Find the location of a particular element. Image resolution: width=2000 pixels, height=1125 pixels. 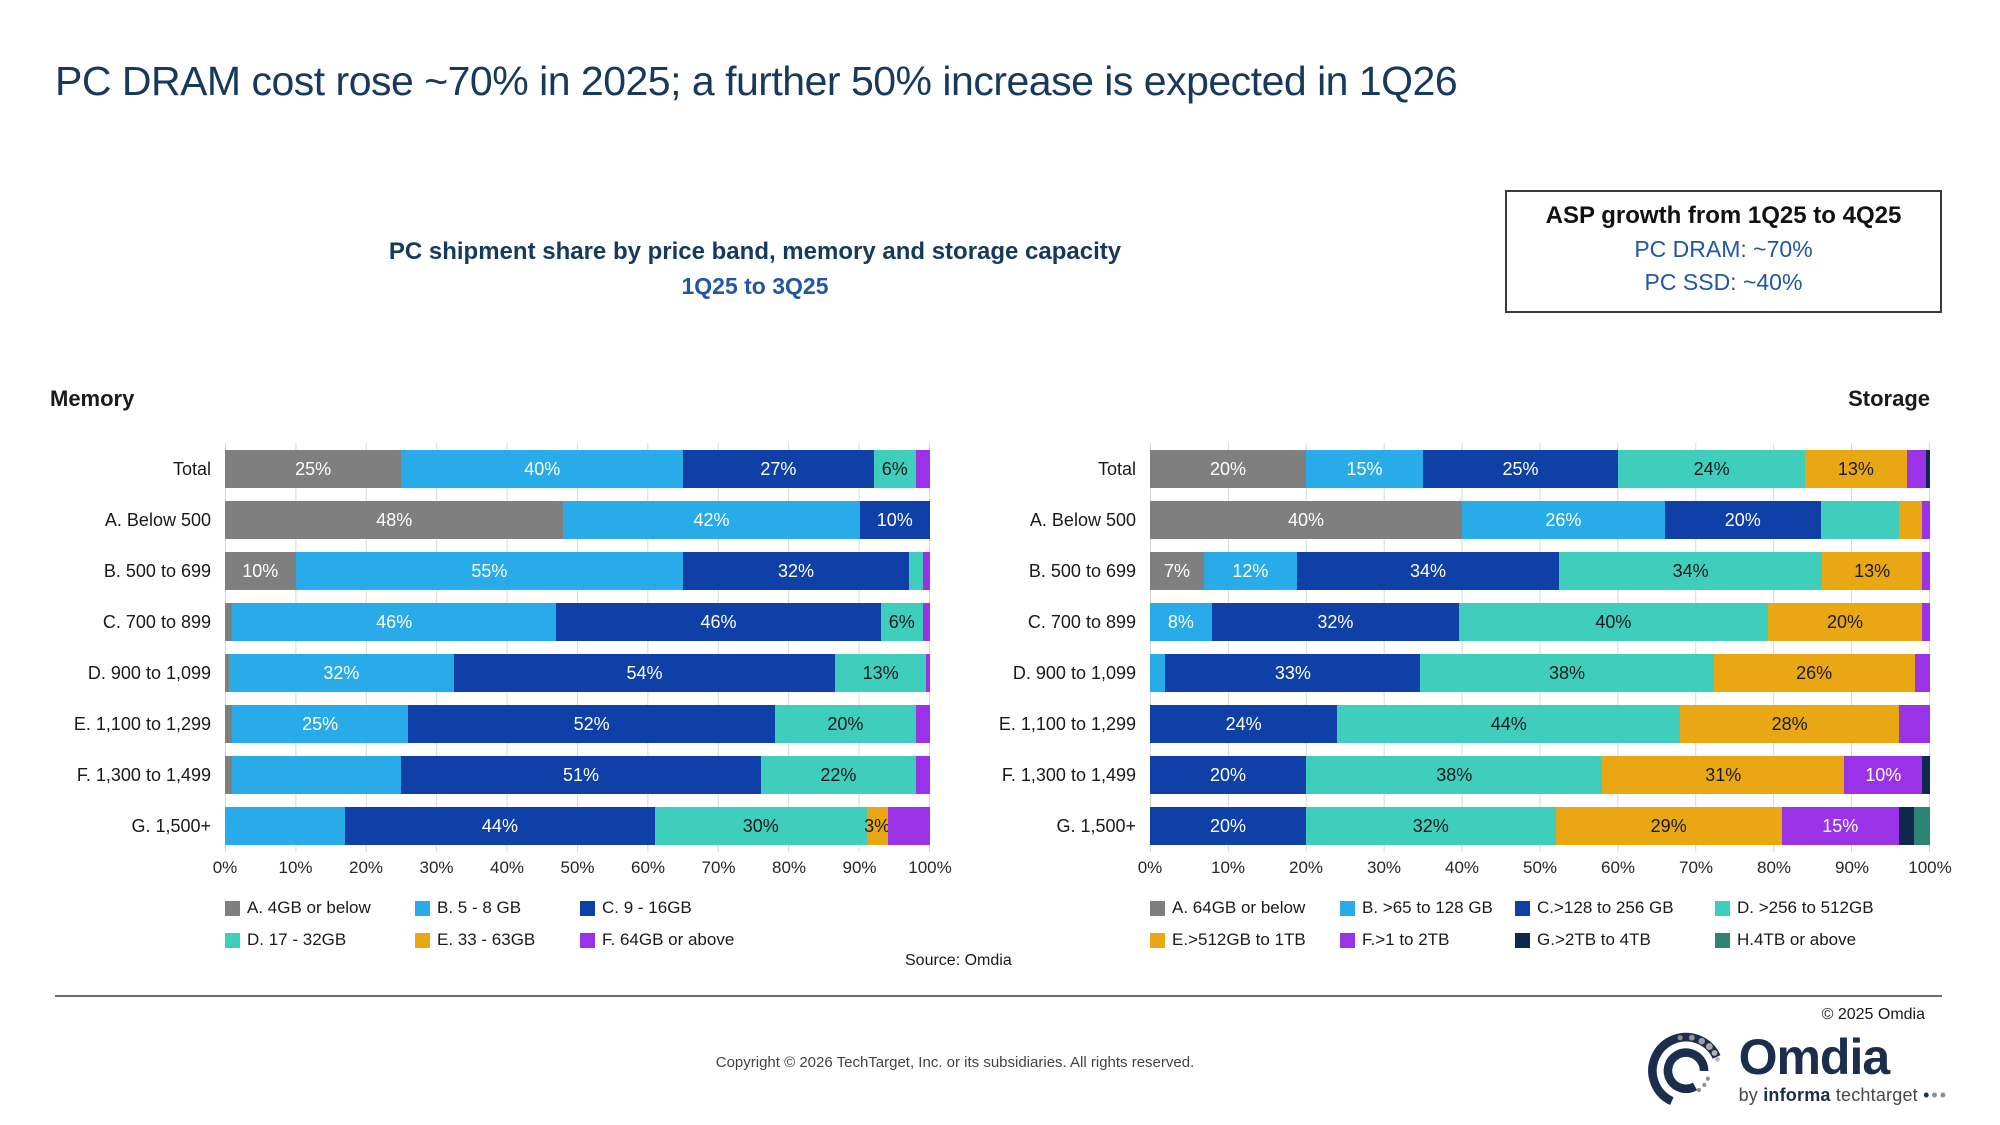

legend-item: H.4TB or above is located at coordinates (1822, 940).